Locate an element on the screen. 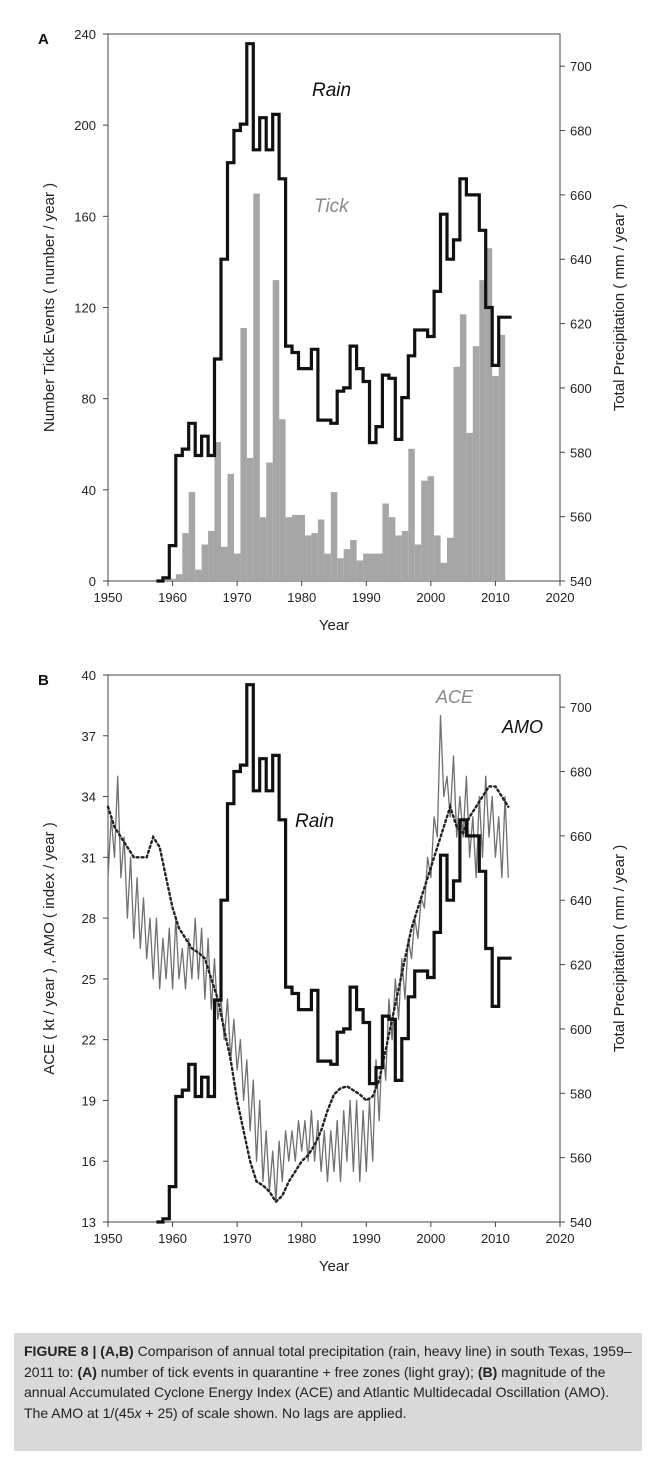 Image resolution: width=656 pixels, height=1465 pixels. y-right-tick-label: 580 is located at coordinates (581, 452).